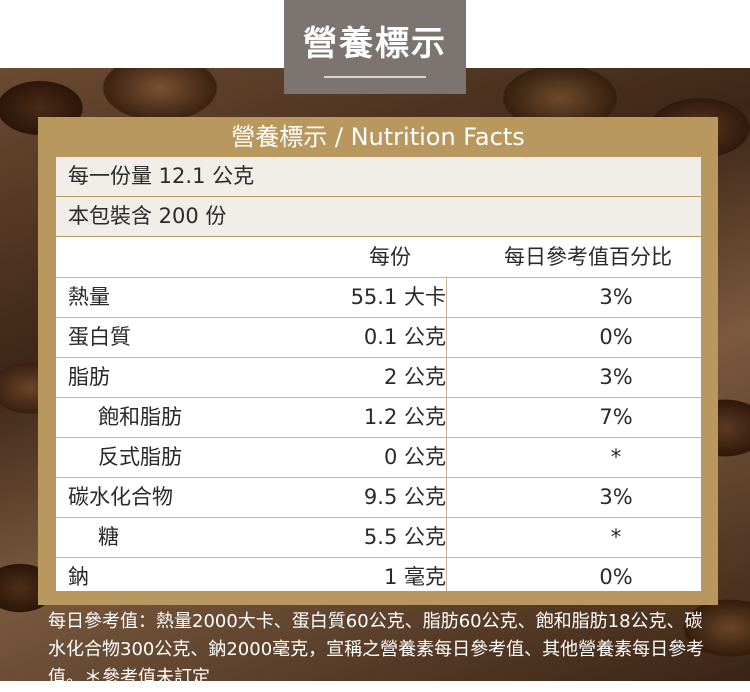 The image size is (750, 692). I want to click on table-row: 熱量 55.1 大卡 3%, so click(378, 297).